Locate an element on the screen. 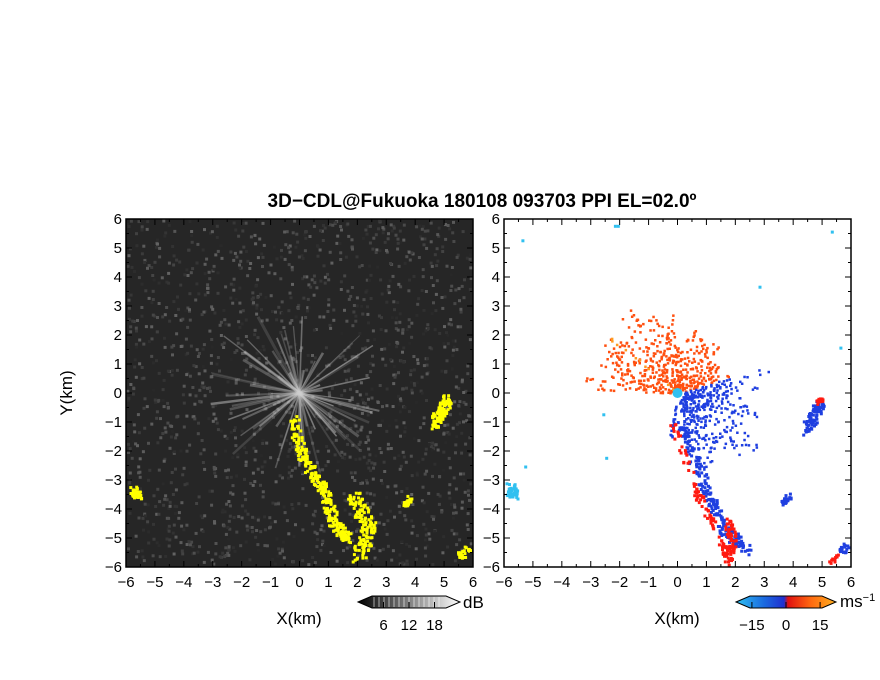 This screenshot has height=680, width=880. y-tick-label: 4 is located at coordinates (496, 277).